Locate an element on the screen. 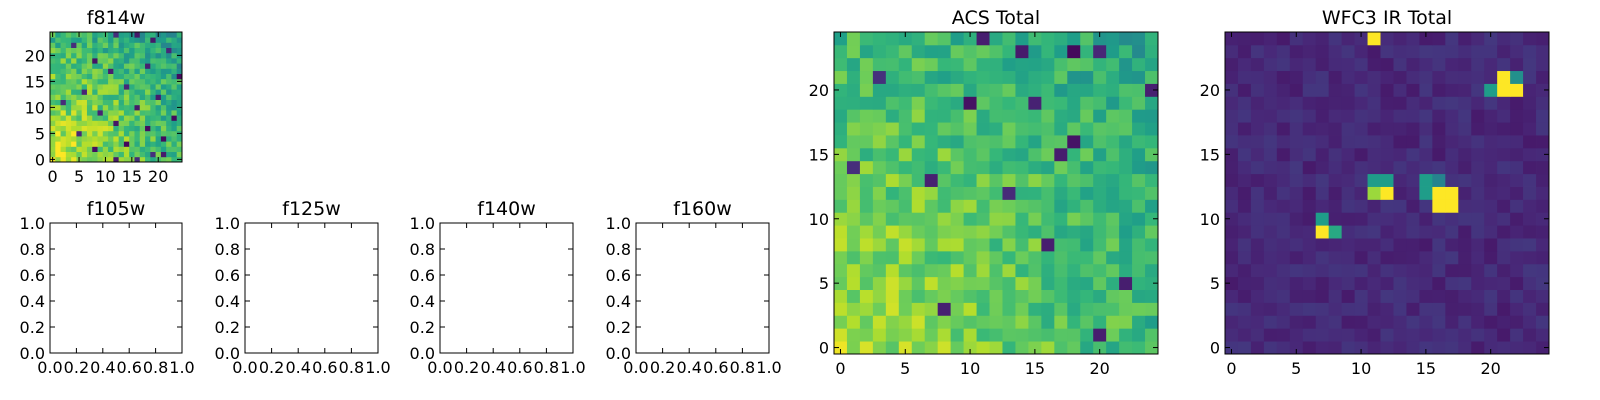 Image resolution: width=1600 pixels, height=400 pixels. y-tick-label: 0 is located at coordinates (824, 348).